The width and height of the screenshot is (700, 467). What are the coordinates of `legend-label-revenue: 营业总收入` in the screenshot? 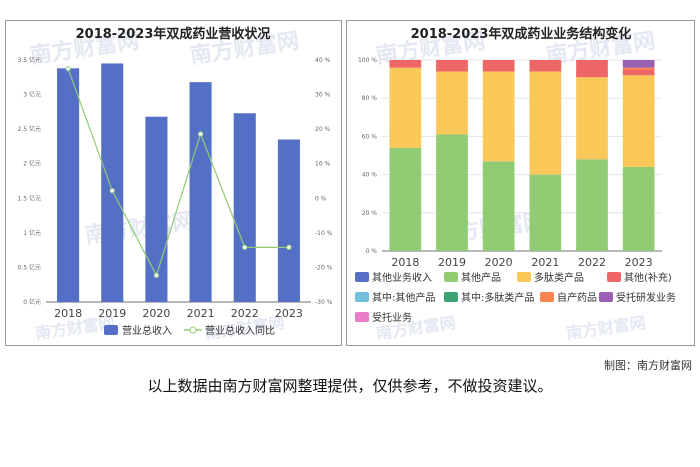 It's located at (147, 330).